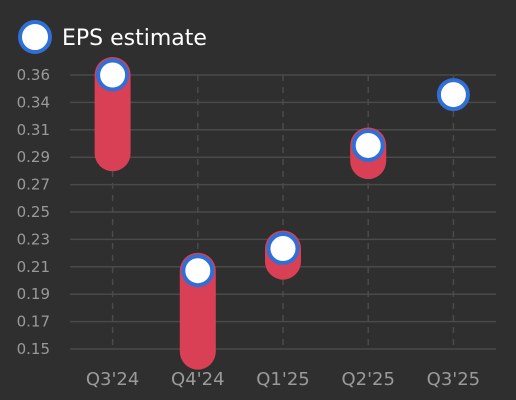 This screenshot has width=516, height=400. Describe the element at coordinates (35, 37) in the screenshot. I see `legend-marker` at that location.